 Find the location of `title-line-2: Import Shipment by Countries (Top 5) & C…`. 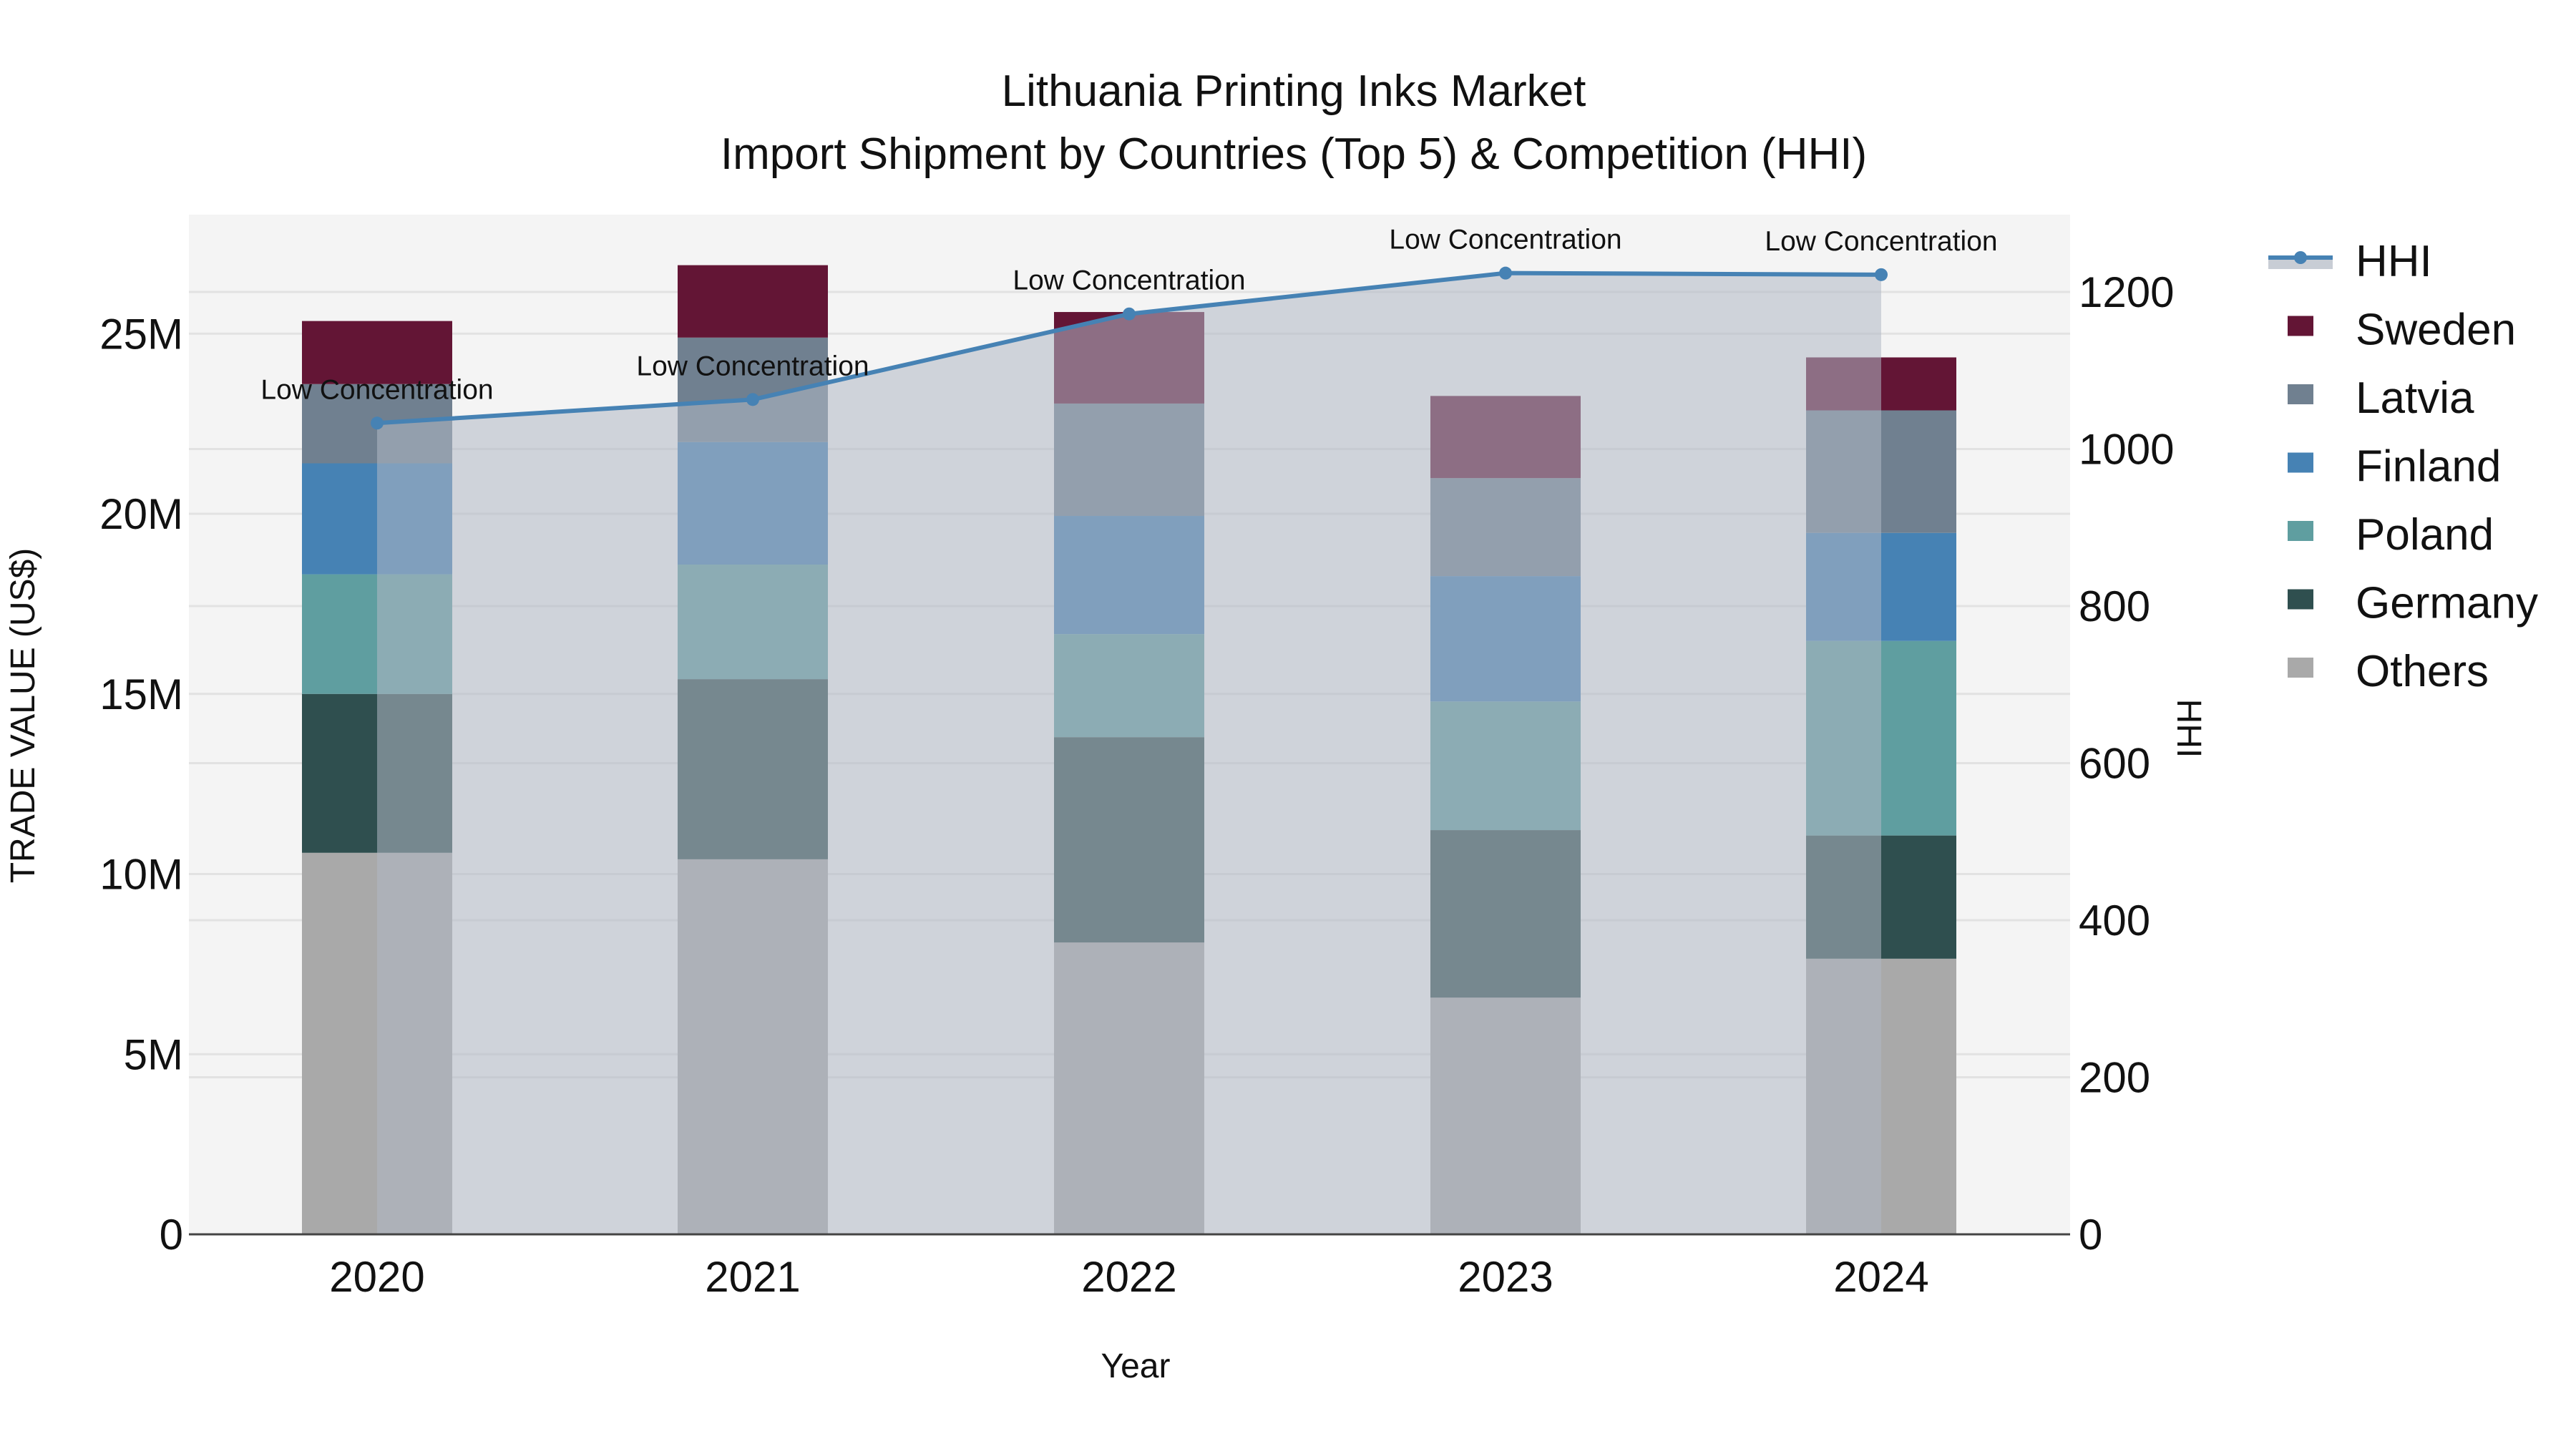

title-line-2: Import Shipment by Countries (Top 5) & C… is located at coordinates (1294, 154).